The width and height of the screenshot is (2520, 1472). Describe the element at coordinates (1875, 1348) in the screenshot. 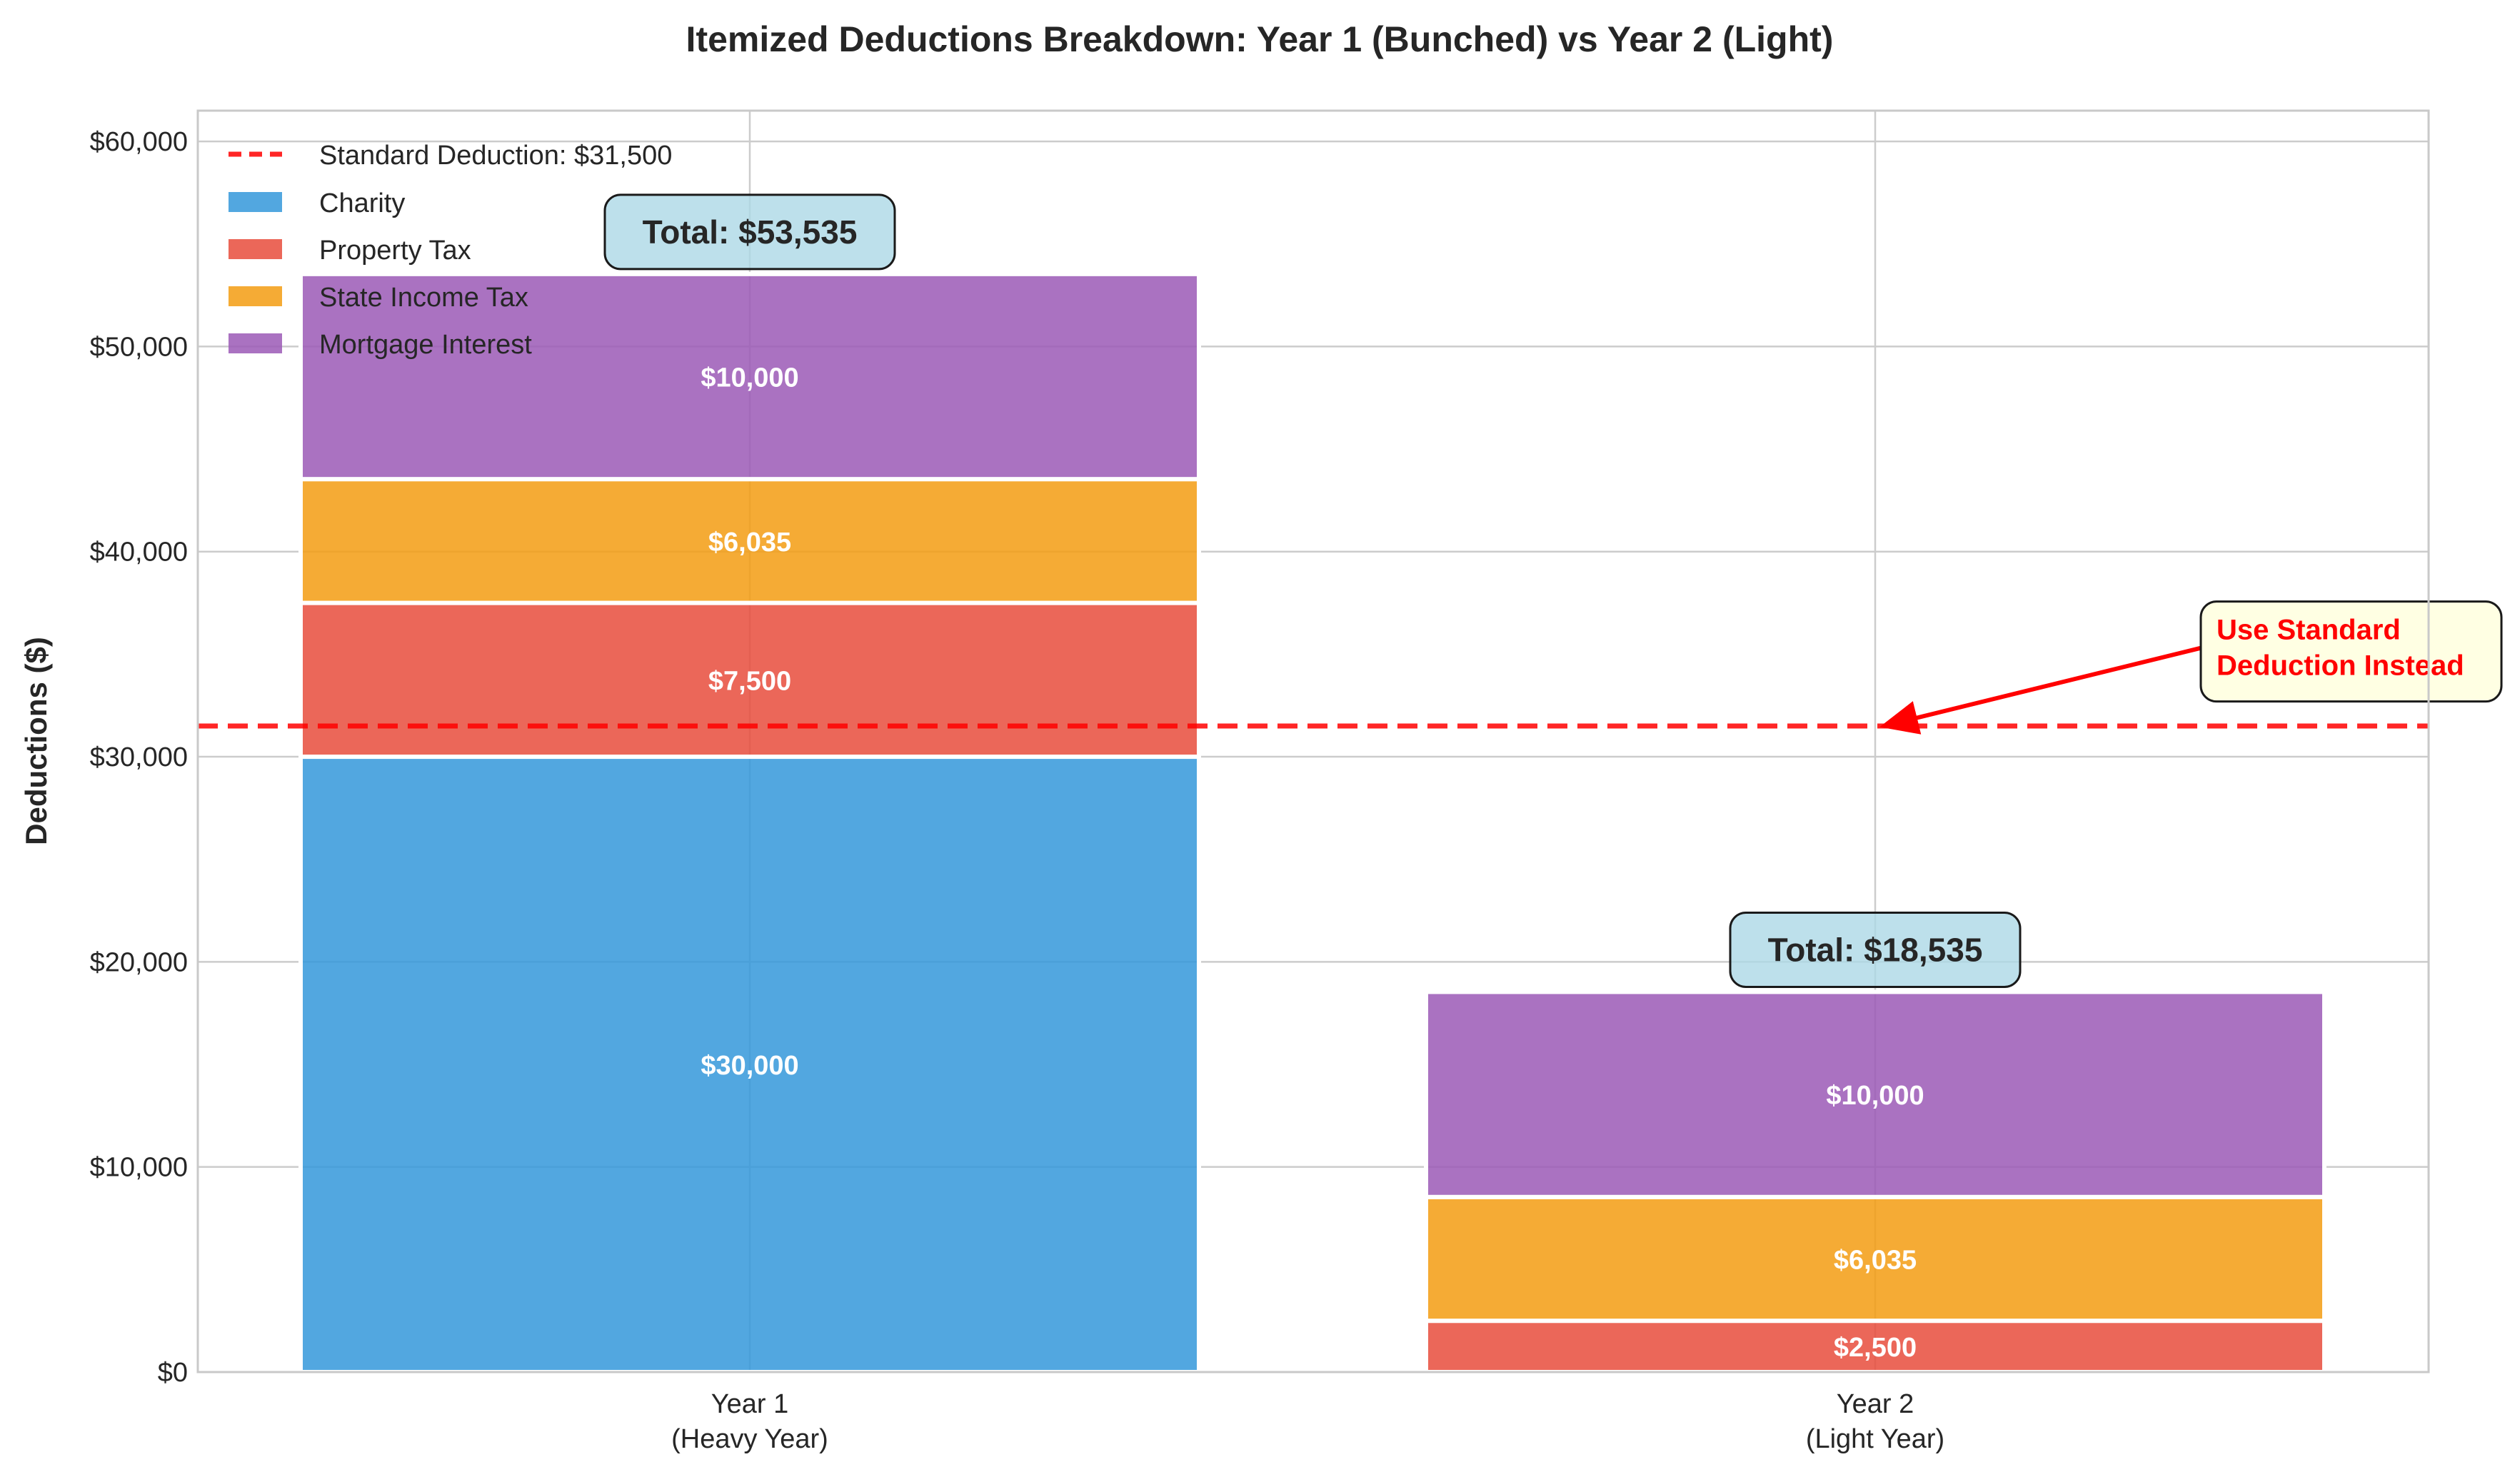

I see `bar-segment-label: $2,500` at that location.